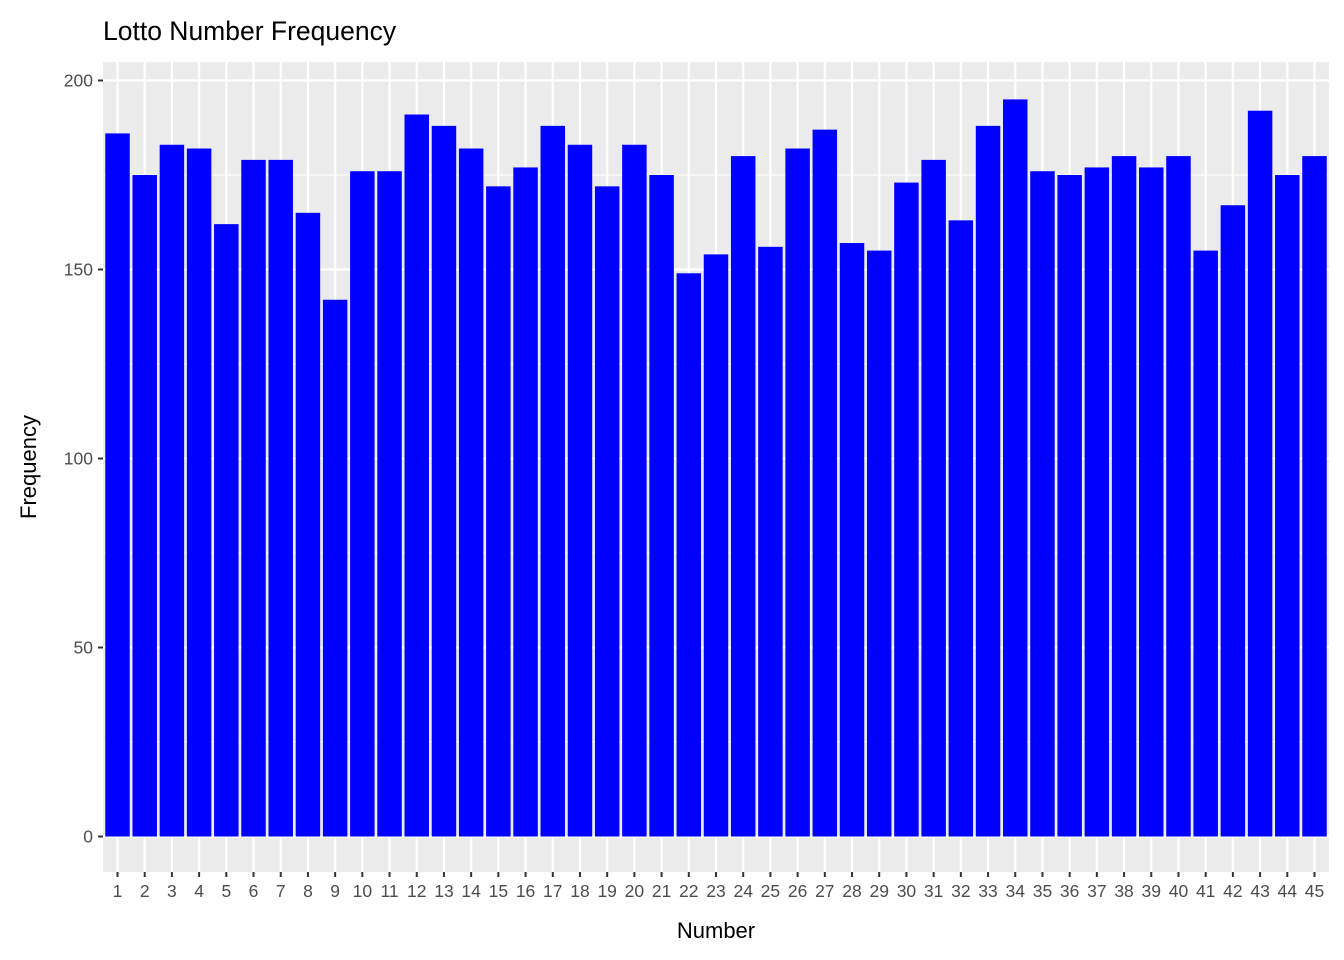 Image resolution: width=1344 pixels, height=960 pixels. What do you see at coordinates (78, 270) in the screenshot?
I see `y-tick-label: 150` at bounding box center [78, 270].